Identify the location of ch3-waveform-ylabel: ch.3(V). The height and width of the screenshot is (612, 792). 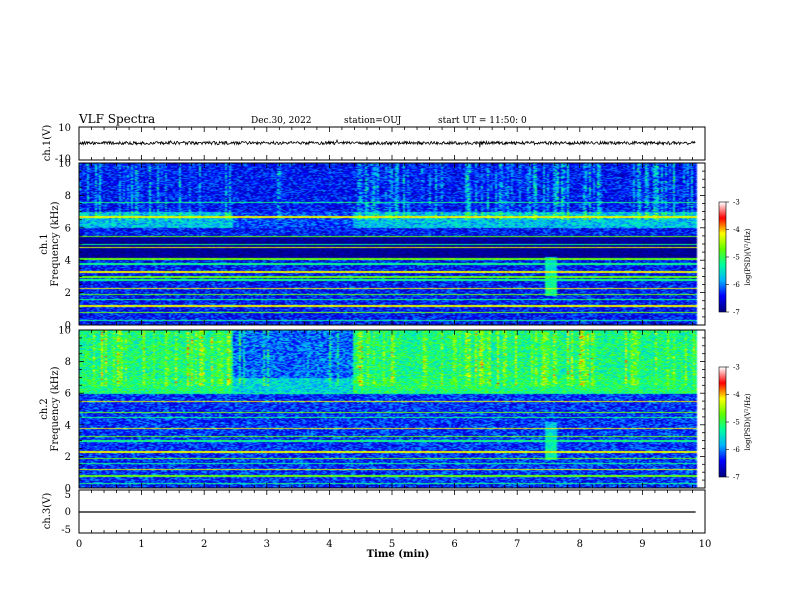
(47, 511).